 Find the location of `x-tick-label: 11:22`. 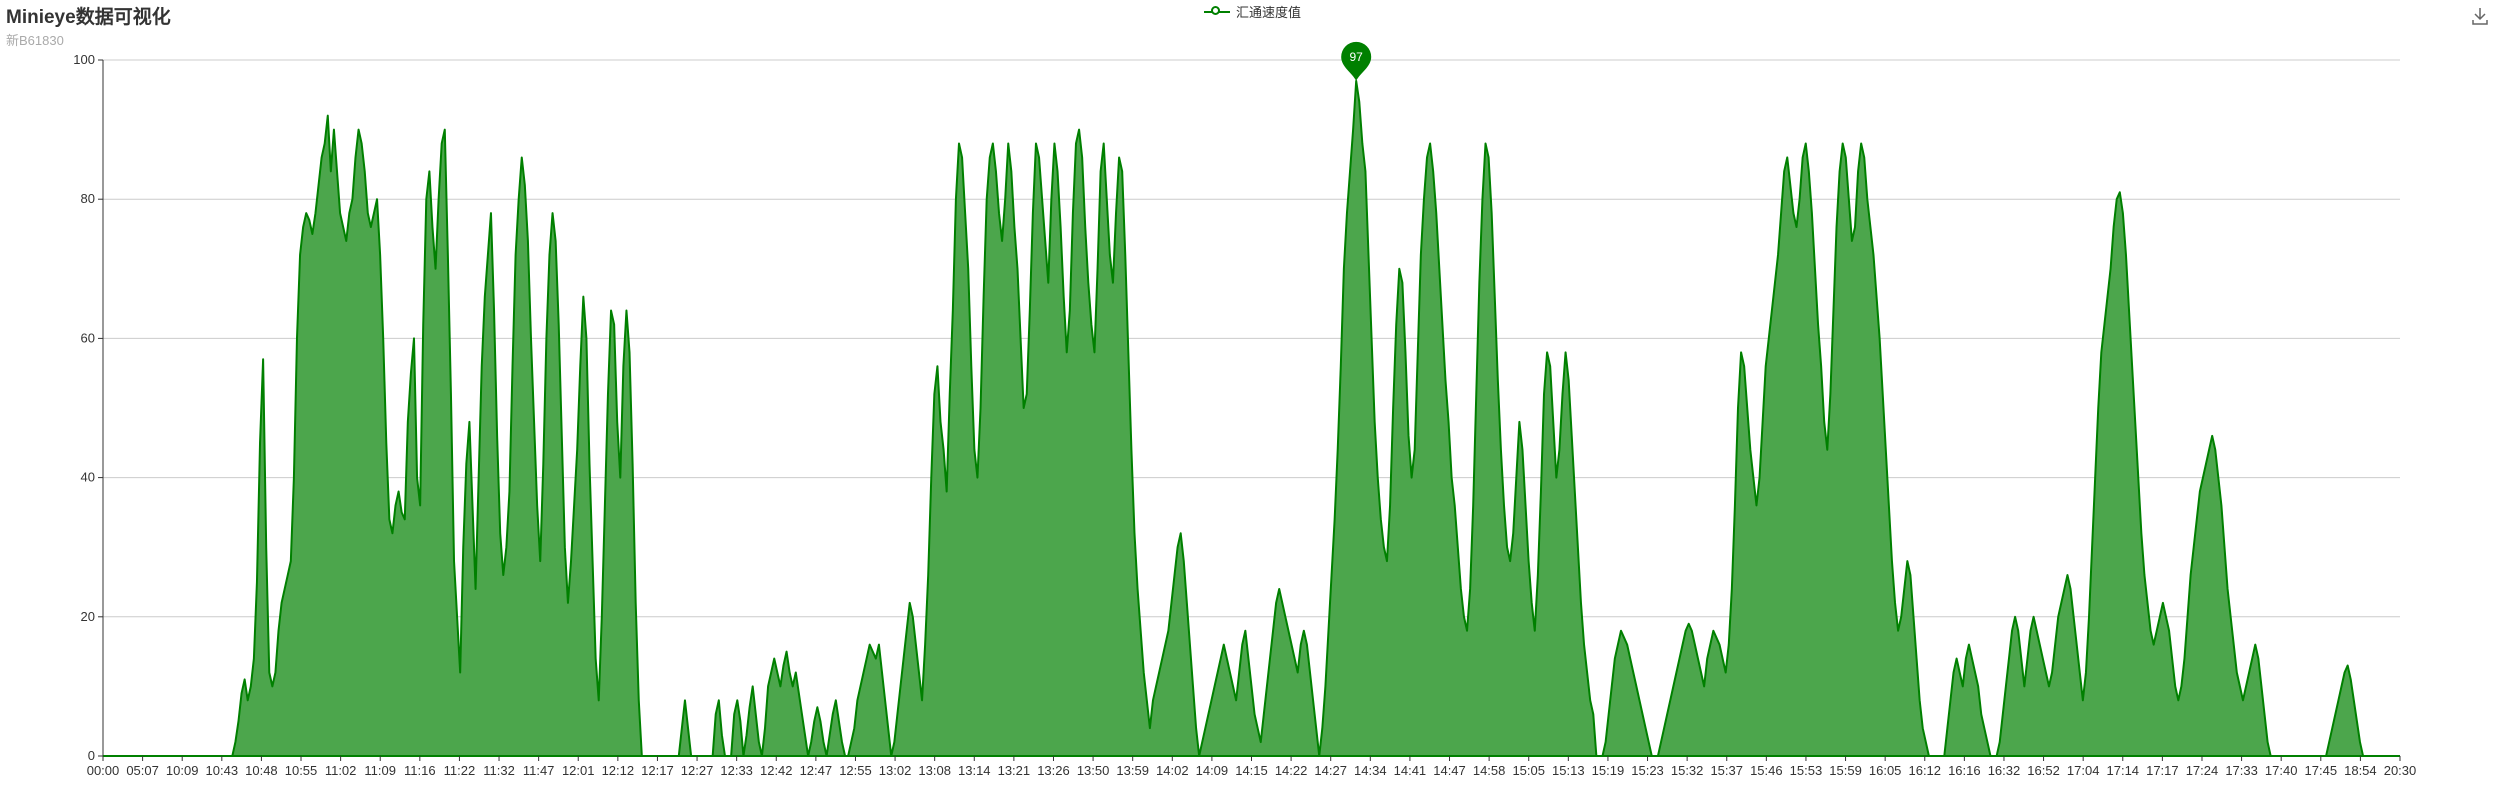

x-tick-label: 11:22 is located at coordinates (460, 770).